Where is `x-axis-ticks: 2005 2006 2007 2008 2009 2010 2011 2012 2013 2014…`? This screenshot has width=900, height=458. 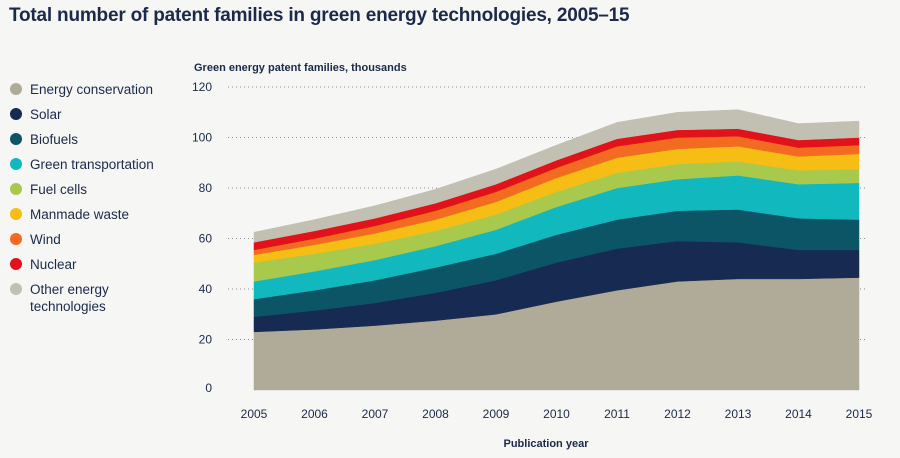 x-axis-ticks: 2005 2006 2007 2008 2009 2010 2011 2012 2013 2014… is located at coordinates (557, 414).